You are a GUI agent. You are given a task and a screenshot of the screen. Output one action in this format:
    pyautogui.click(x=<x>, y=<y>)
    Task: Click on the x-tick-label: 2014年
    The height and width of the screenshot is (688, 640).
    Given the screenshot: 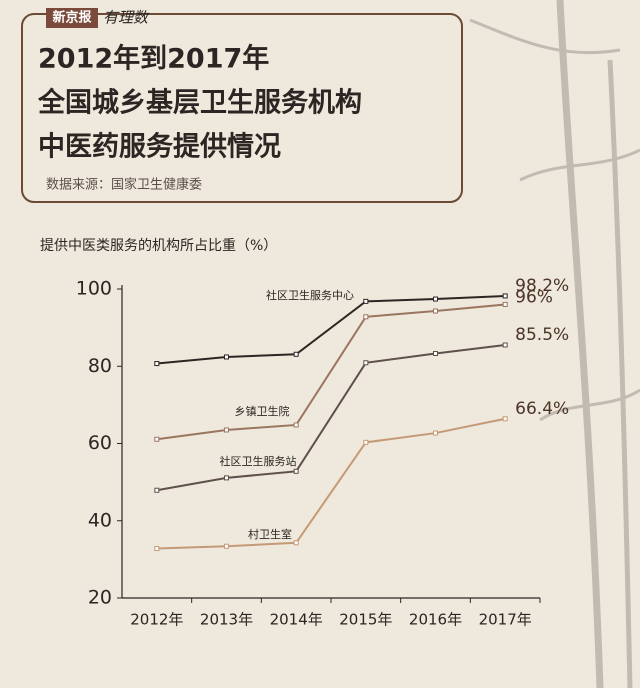 What is the action you would take?
    pyautogui.click(x=296, y=620)
    